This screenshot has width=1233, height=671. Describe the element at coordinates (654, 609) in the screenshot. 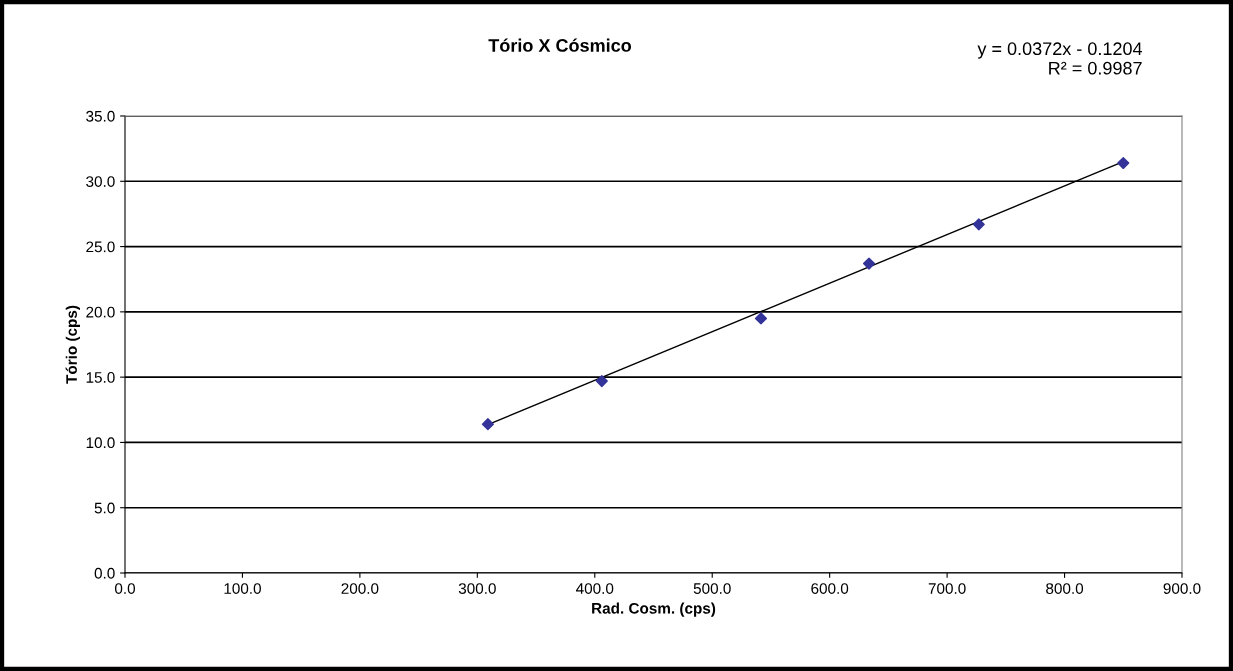

I see `x-axis-title: Rad. Cosm. (cps)` at that location.